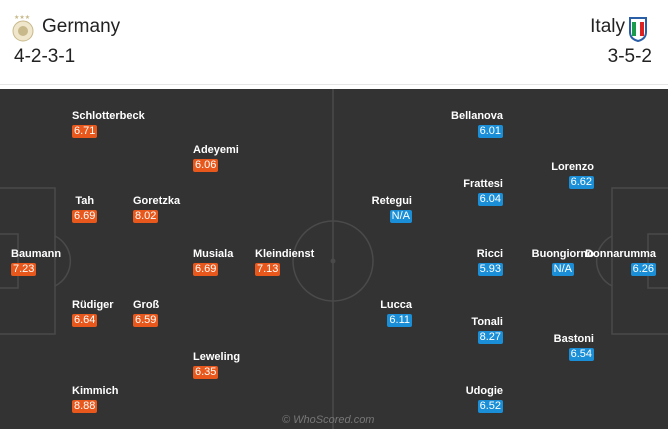  I want to click on player-name: Tah, so click(85, 201).